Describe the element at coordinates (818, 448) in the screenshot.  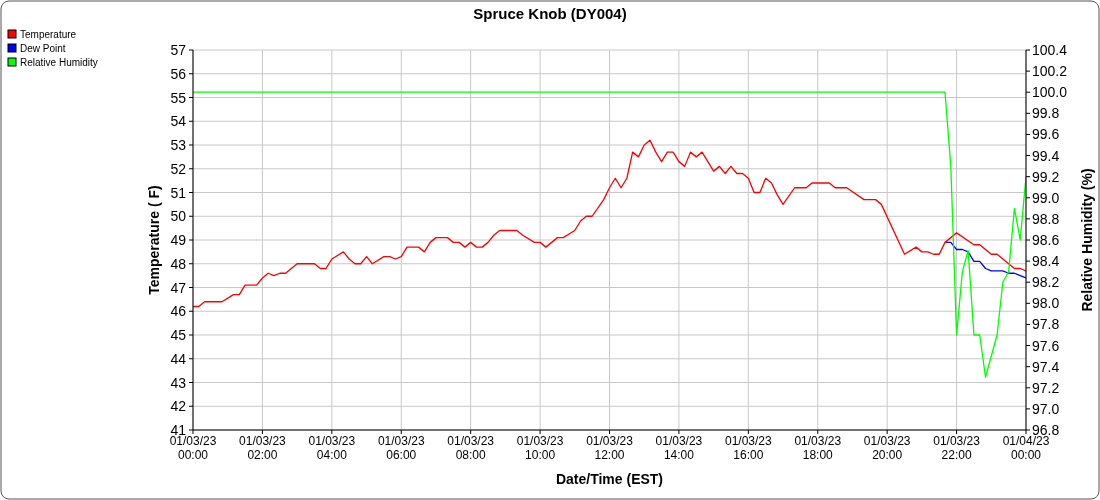
I see `x-tick-label: 01/03/23 18:00` at that location.